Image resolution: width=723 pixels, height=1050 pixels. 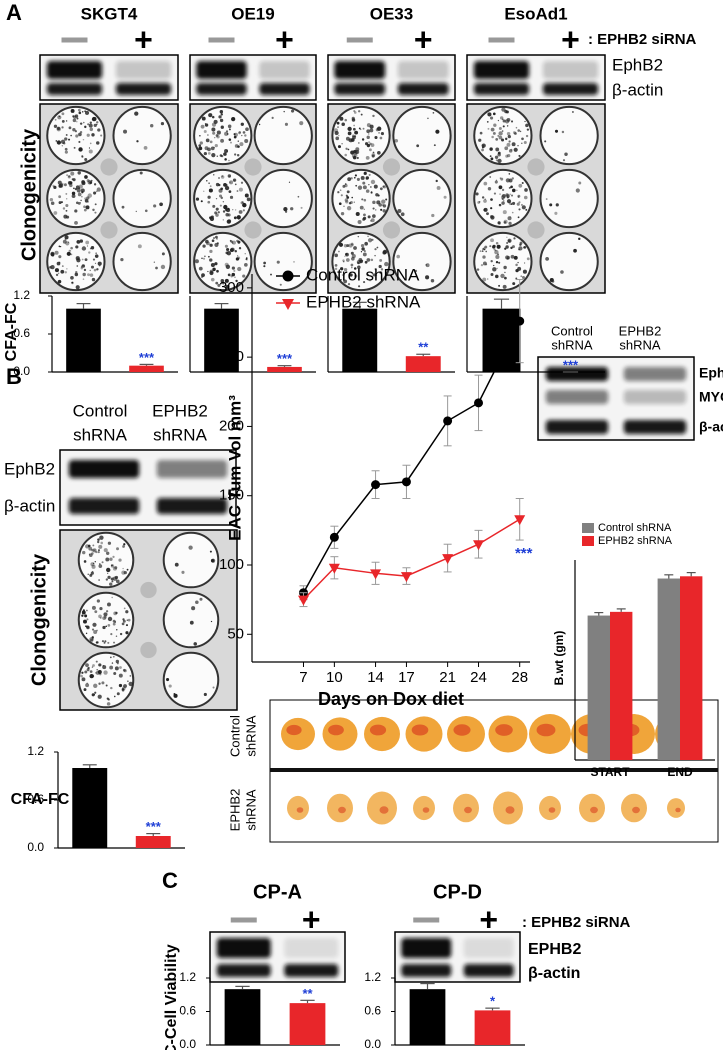 I want to click on y-tick-label: 0.6, so click(x=372, y=1011).